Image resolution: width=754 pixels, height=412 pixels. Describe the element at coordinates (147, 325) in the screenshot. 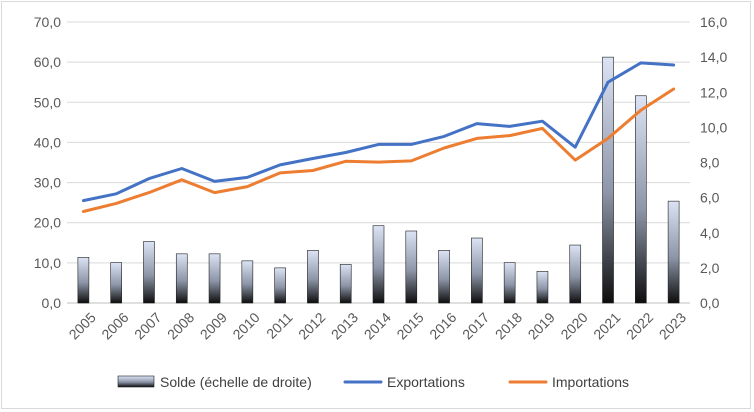

I see `x-tick-label: 2007` at that location.